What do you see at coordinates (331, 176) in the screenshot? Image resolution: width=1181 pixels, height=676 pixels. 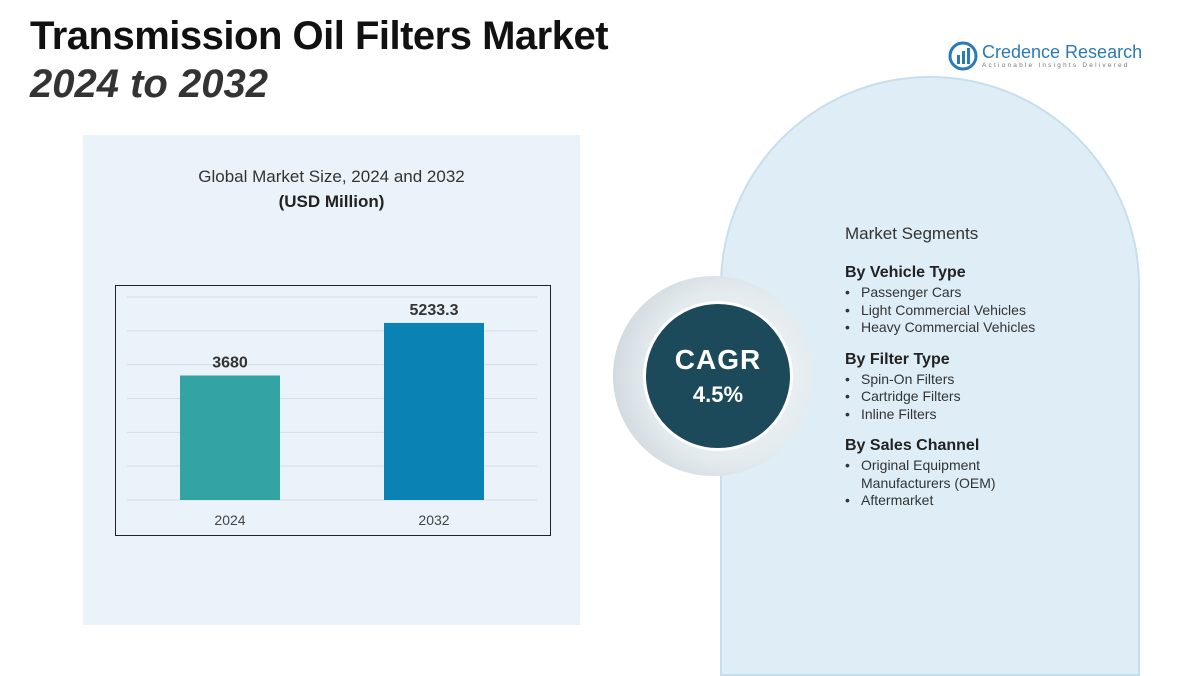 I see `chart-title: Global Market Size, 2024 and 2032` at bounding box center [331, 176].